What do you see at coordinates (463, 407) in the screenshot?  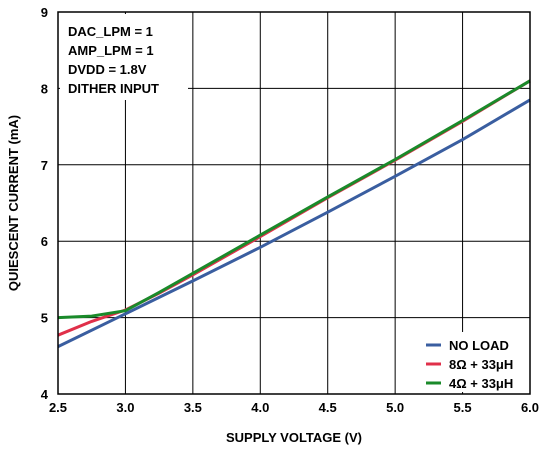 I see `x-tick-label: 5.5` at bounding box center [463, 407].